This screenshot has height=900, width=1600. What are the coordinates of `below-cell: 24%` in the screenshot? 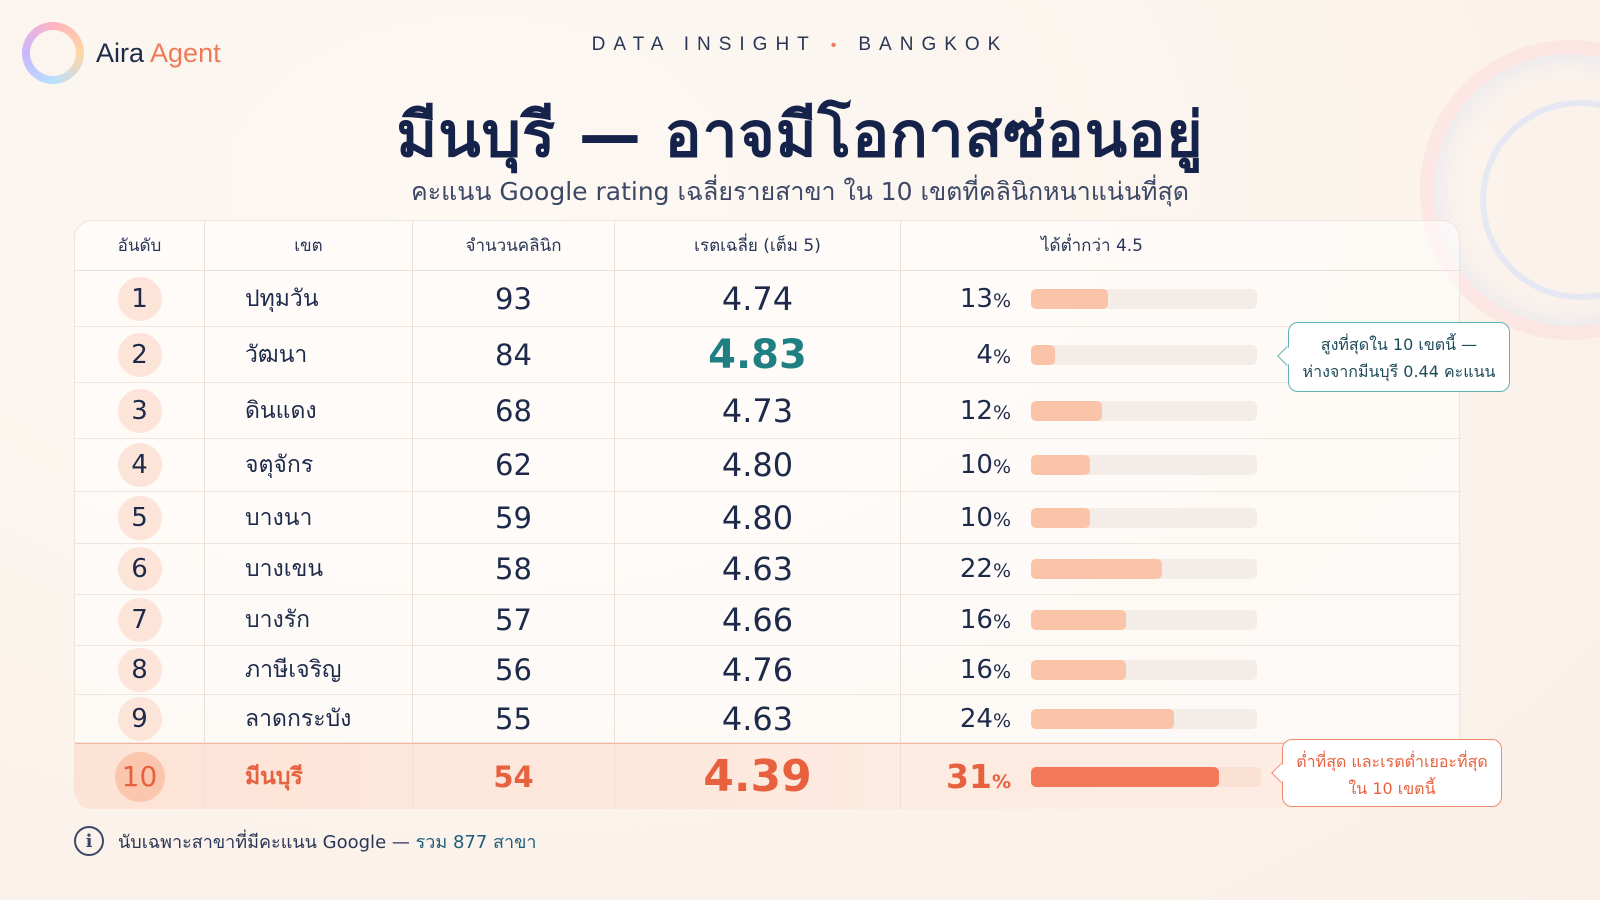 It's located at (1181, 718).